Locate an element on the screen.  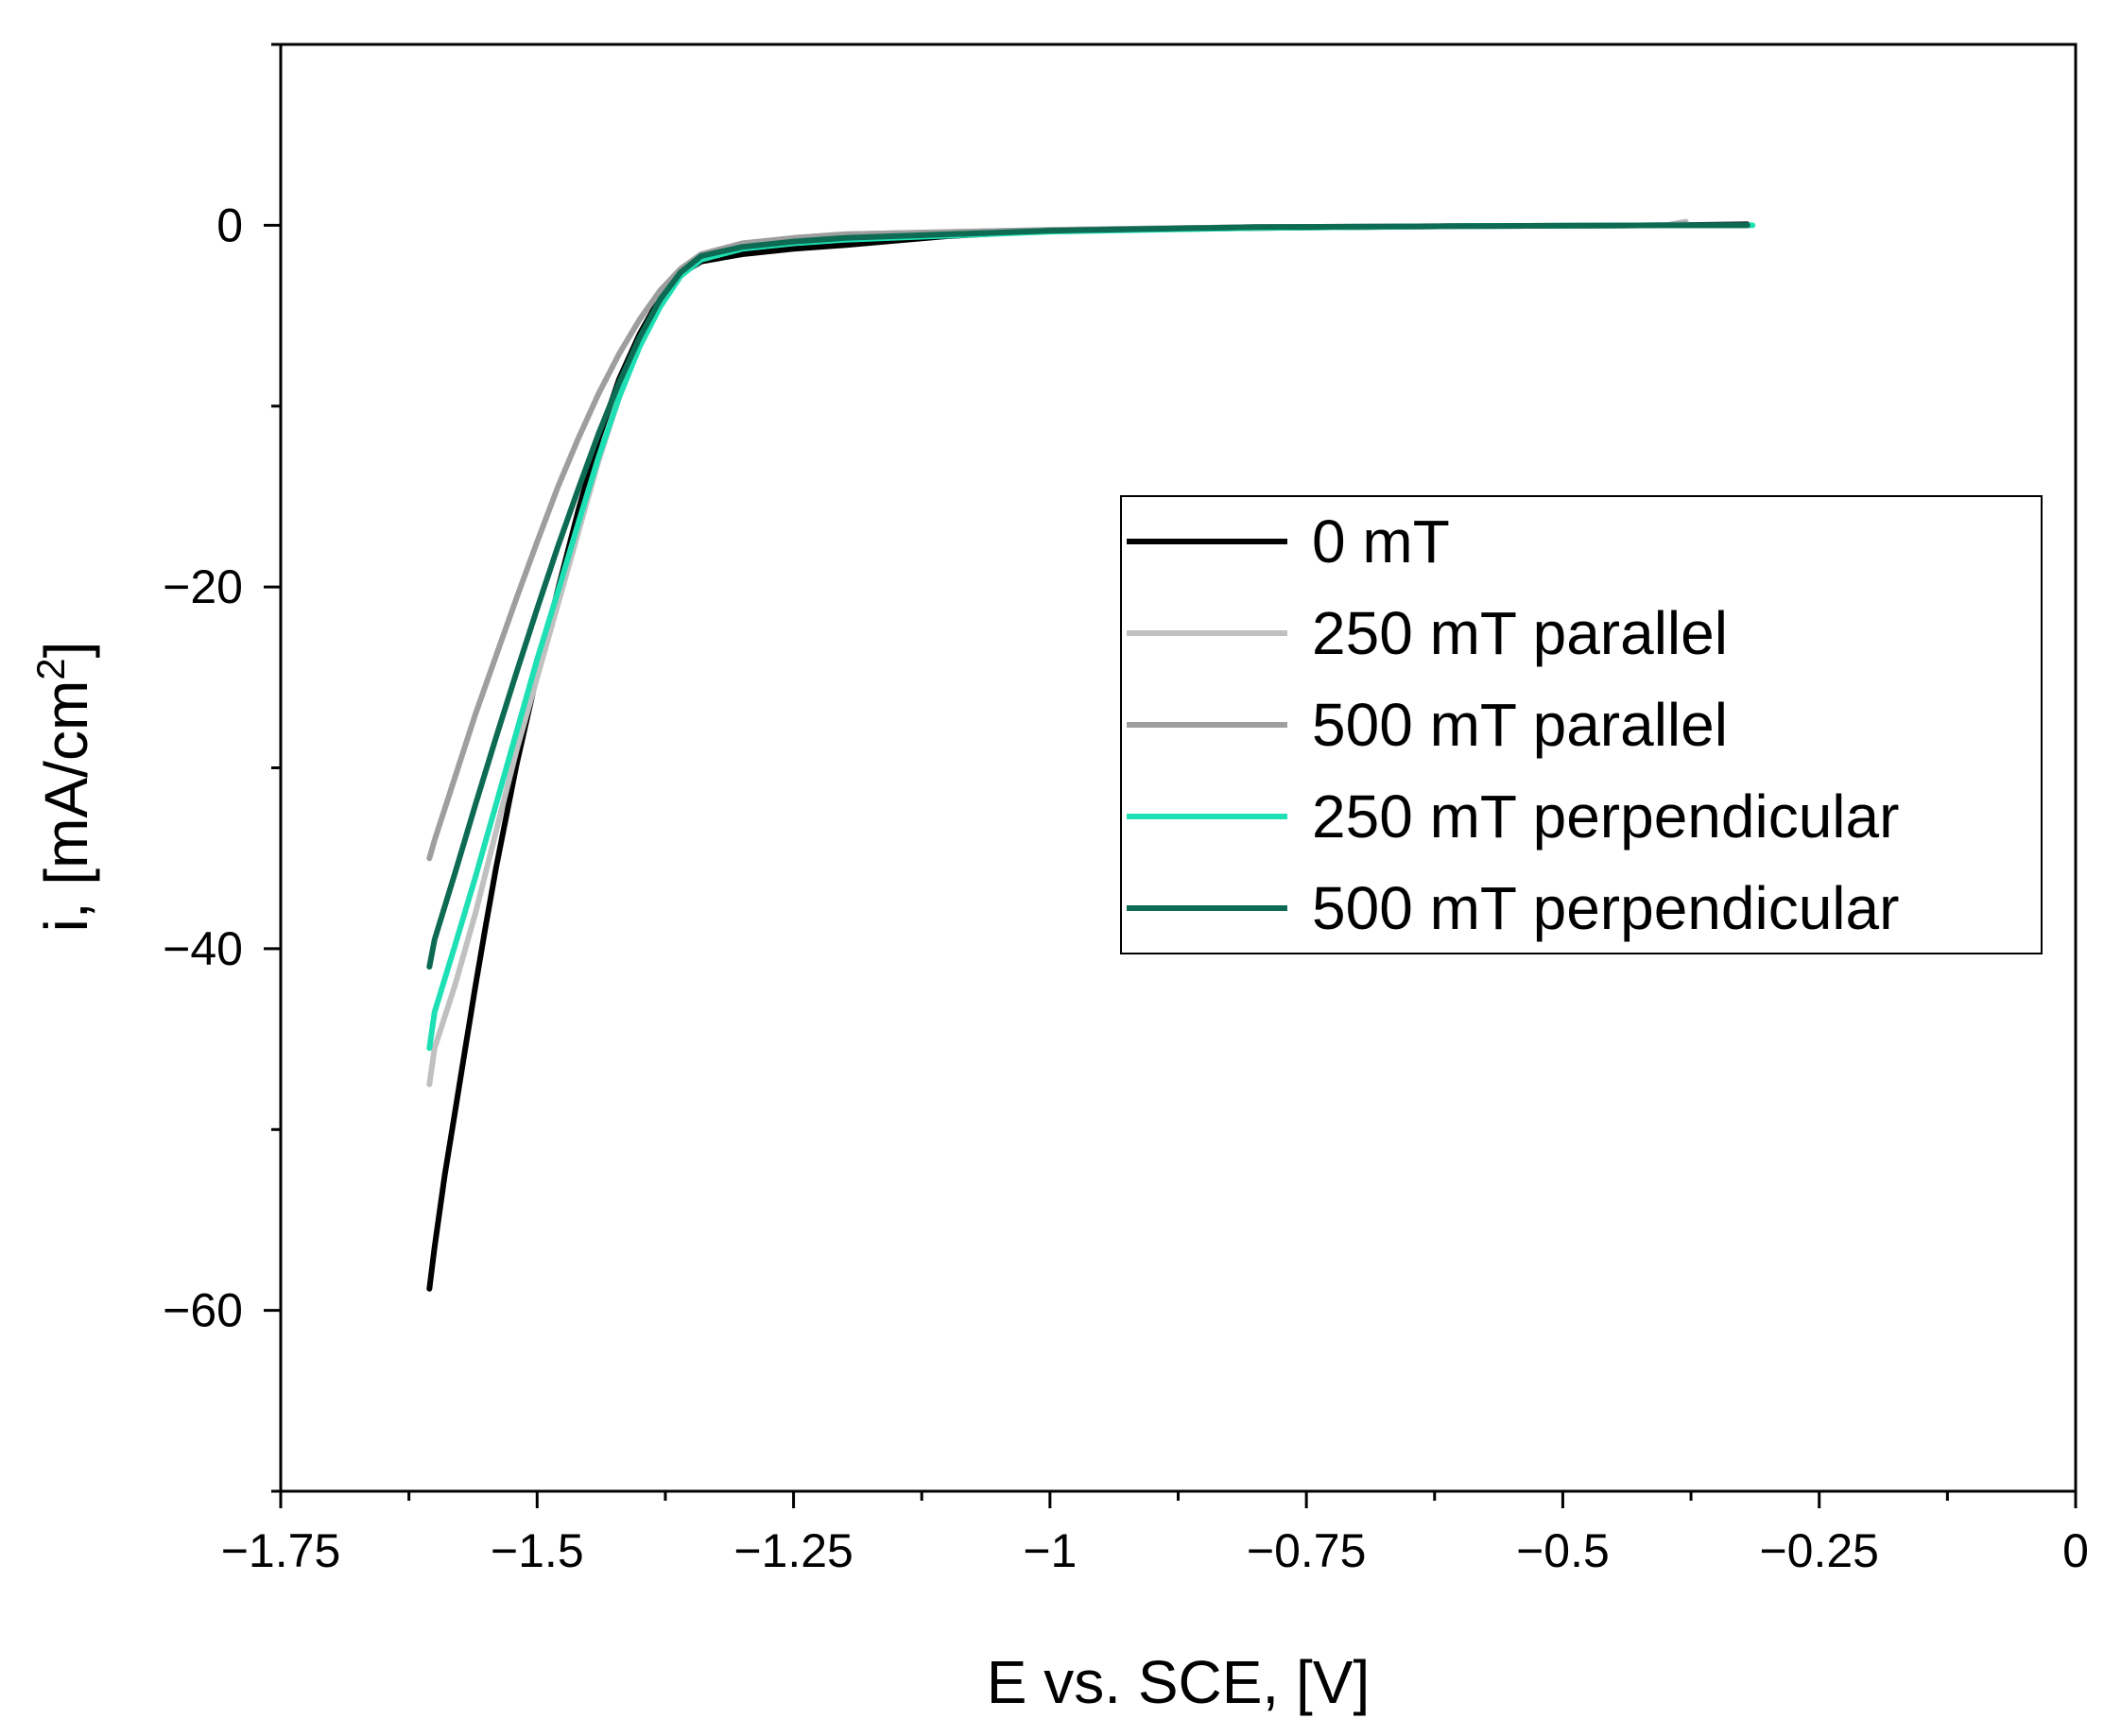
x-tick-label: −0.25 is located at coordinates (1819, 1550).